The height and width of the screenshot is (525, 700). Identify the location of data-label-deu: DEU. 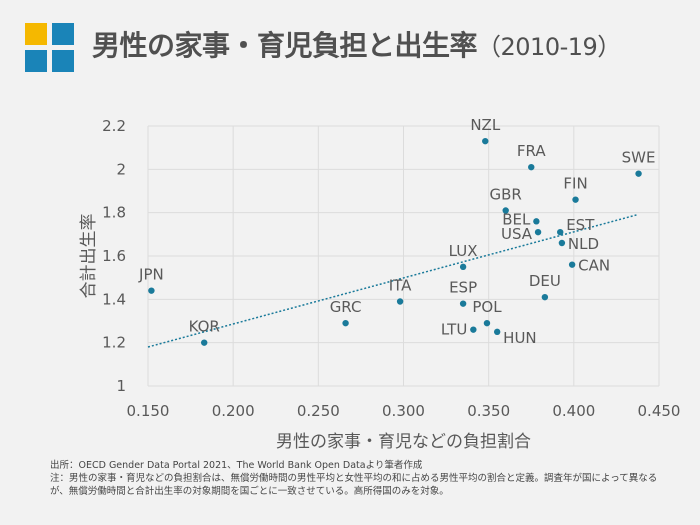
(545, 281).